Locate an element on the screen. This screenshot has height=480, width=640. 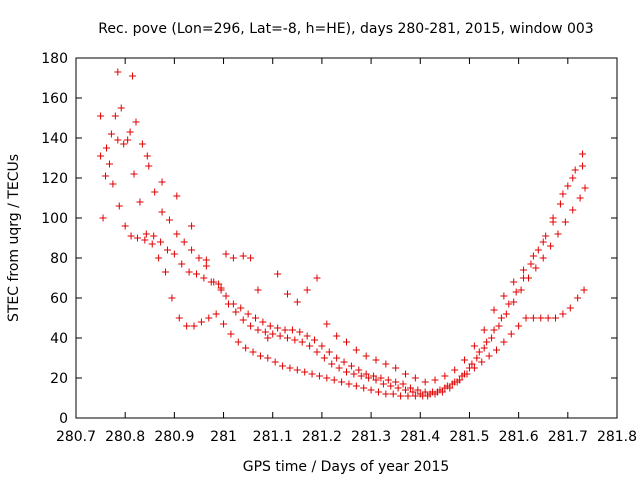
x-tick-label: 280.7 is located at coordinates (76, 437).